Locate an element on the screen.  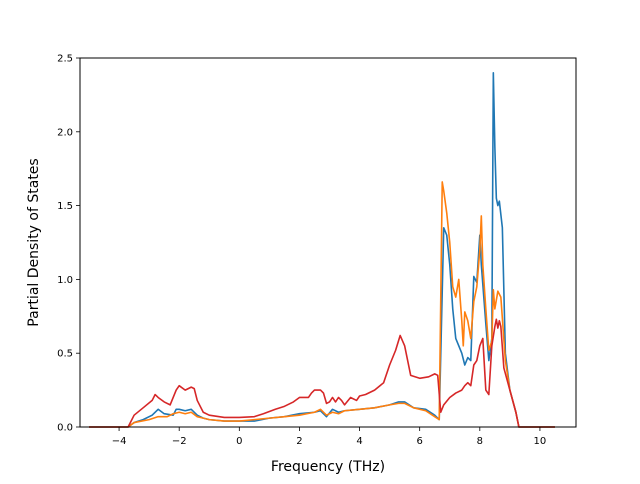
x-tick-label: −2 is located at coordinates (179, 441).